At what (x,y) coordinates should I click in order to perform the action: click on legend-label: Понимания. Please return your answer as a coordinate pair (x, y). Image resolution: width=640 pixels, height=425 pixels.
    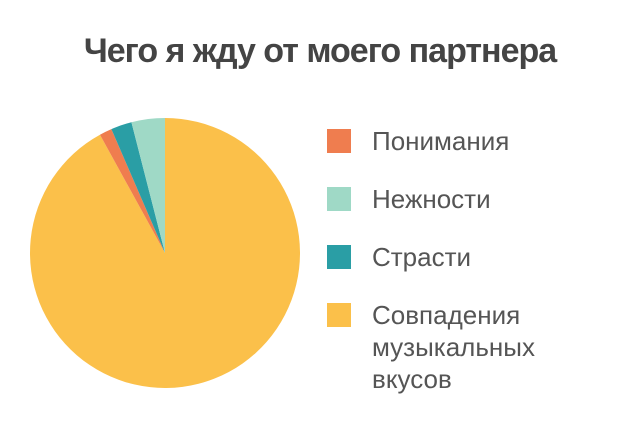
    Looking at the image, I should click on (440, 141).